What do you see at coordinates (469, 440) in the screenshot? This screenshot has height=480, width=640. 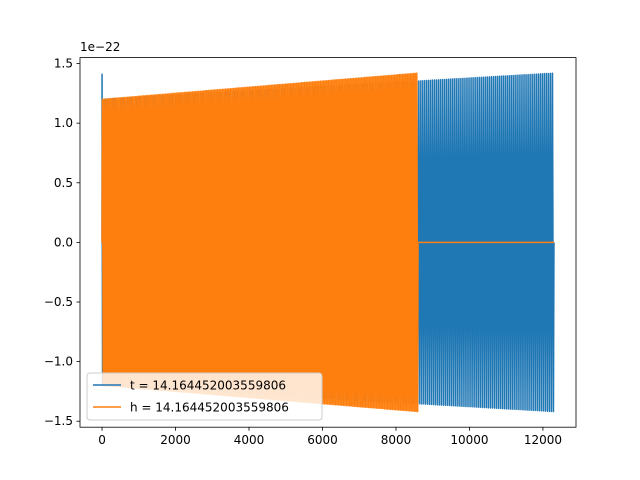 I see `x-tick-label: 10000` at bounding box center [469, 440].